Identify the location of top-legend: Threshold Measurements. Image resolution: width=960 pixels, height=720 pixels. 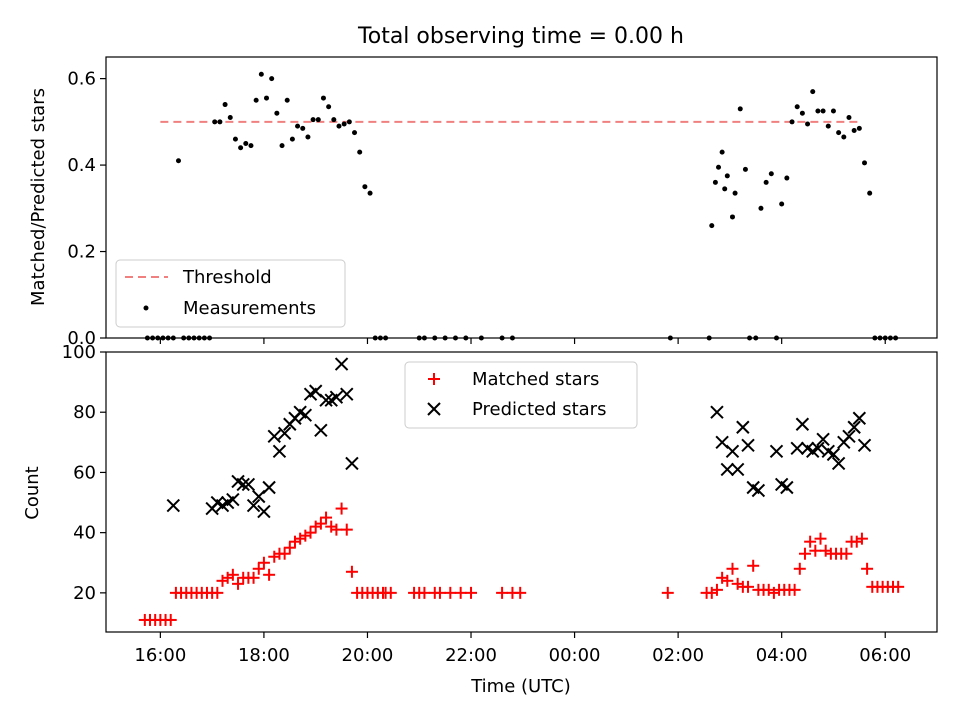
(230, 293).